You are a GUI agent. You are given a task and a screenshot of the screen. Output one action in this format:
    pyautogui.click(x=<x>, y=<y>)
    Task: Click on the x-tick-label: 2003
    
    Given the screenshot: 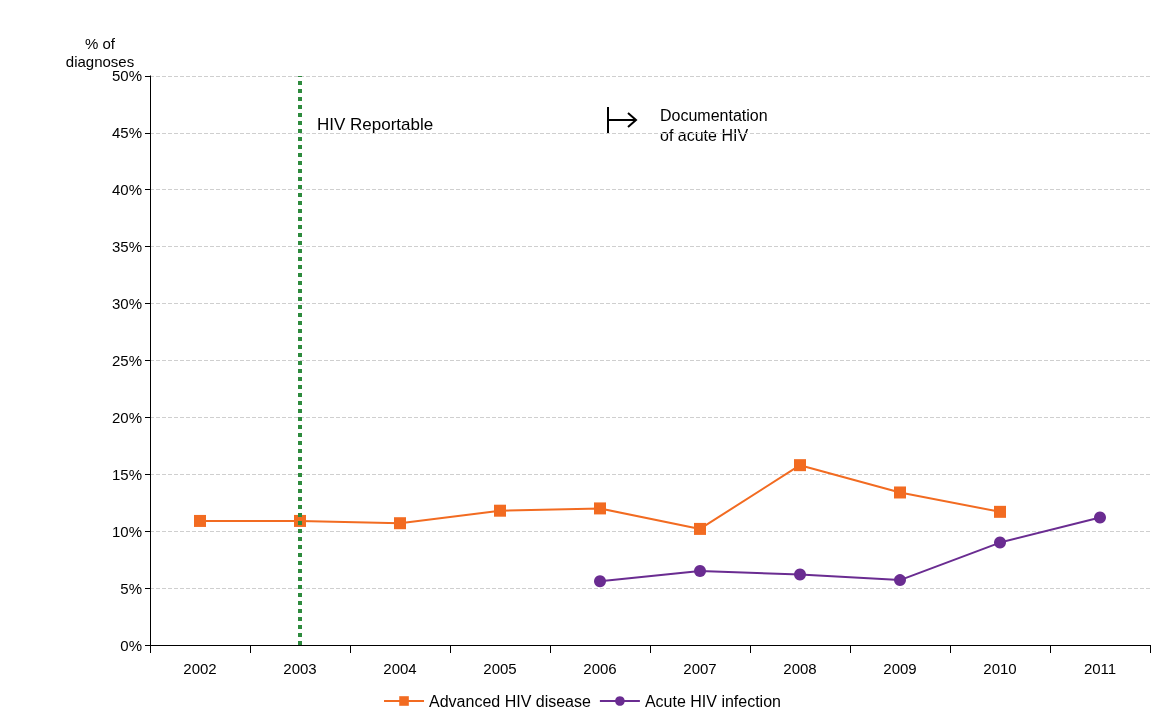 What is the action you would take?
    pyautogui.click(x=300, y=668)
    